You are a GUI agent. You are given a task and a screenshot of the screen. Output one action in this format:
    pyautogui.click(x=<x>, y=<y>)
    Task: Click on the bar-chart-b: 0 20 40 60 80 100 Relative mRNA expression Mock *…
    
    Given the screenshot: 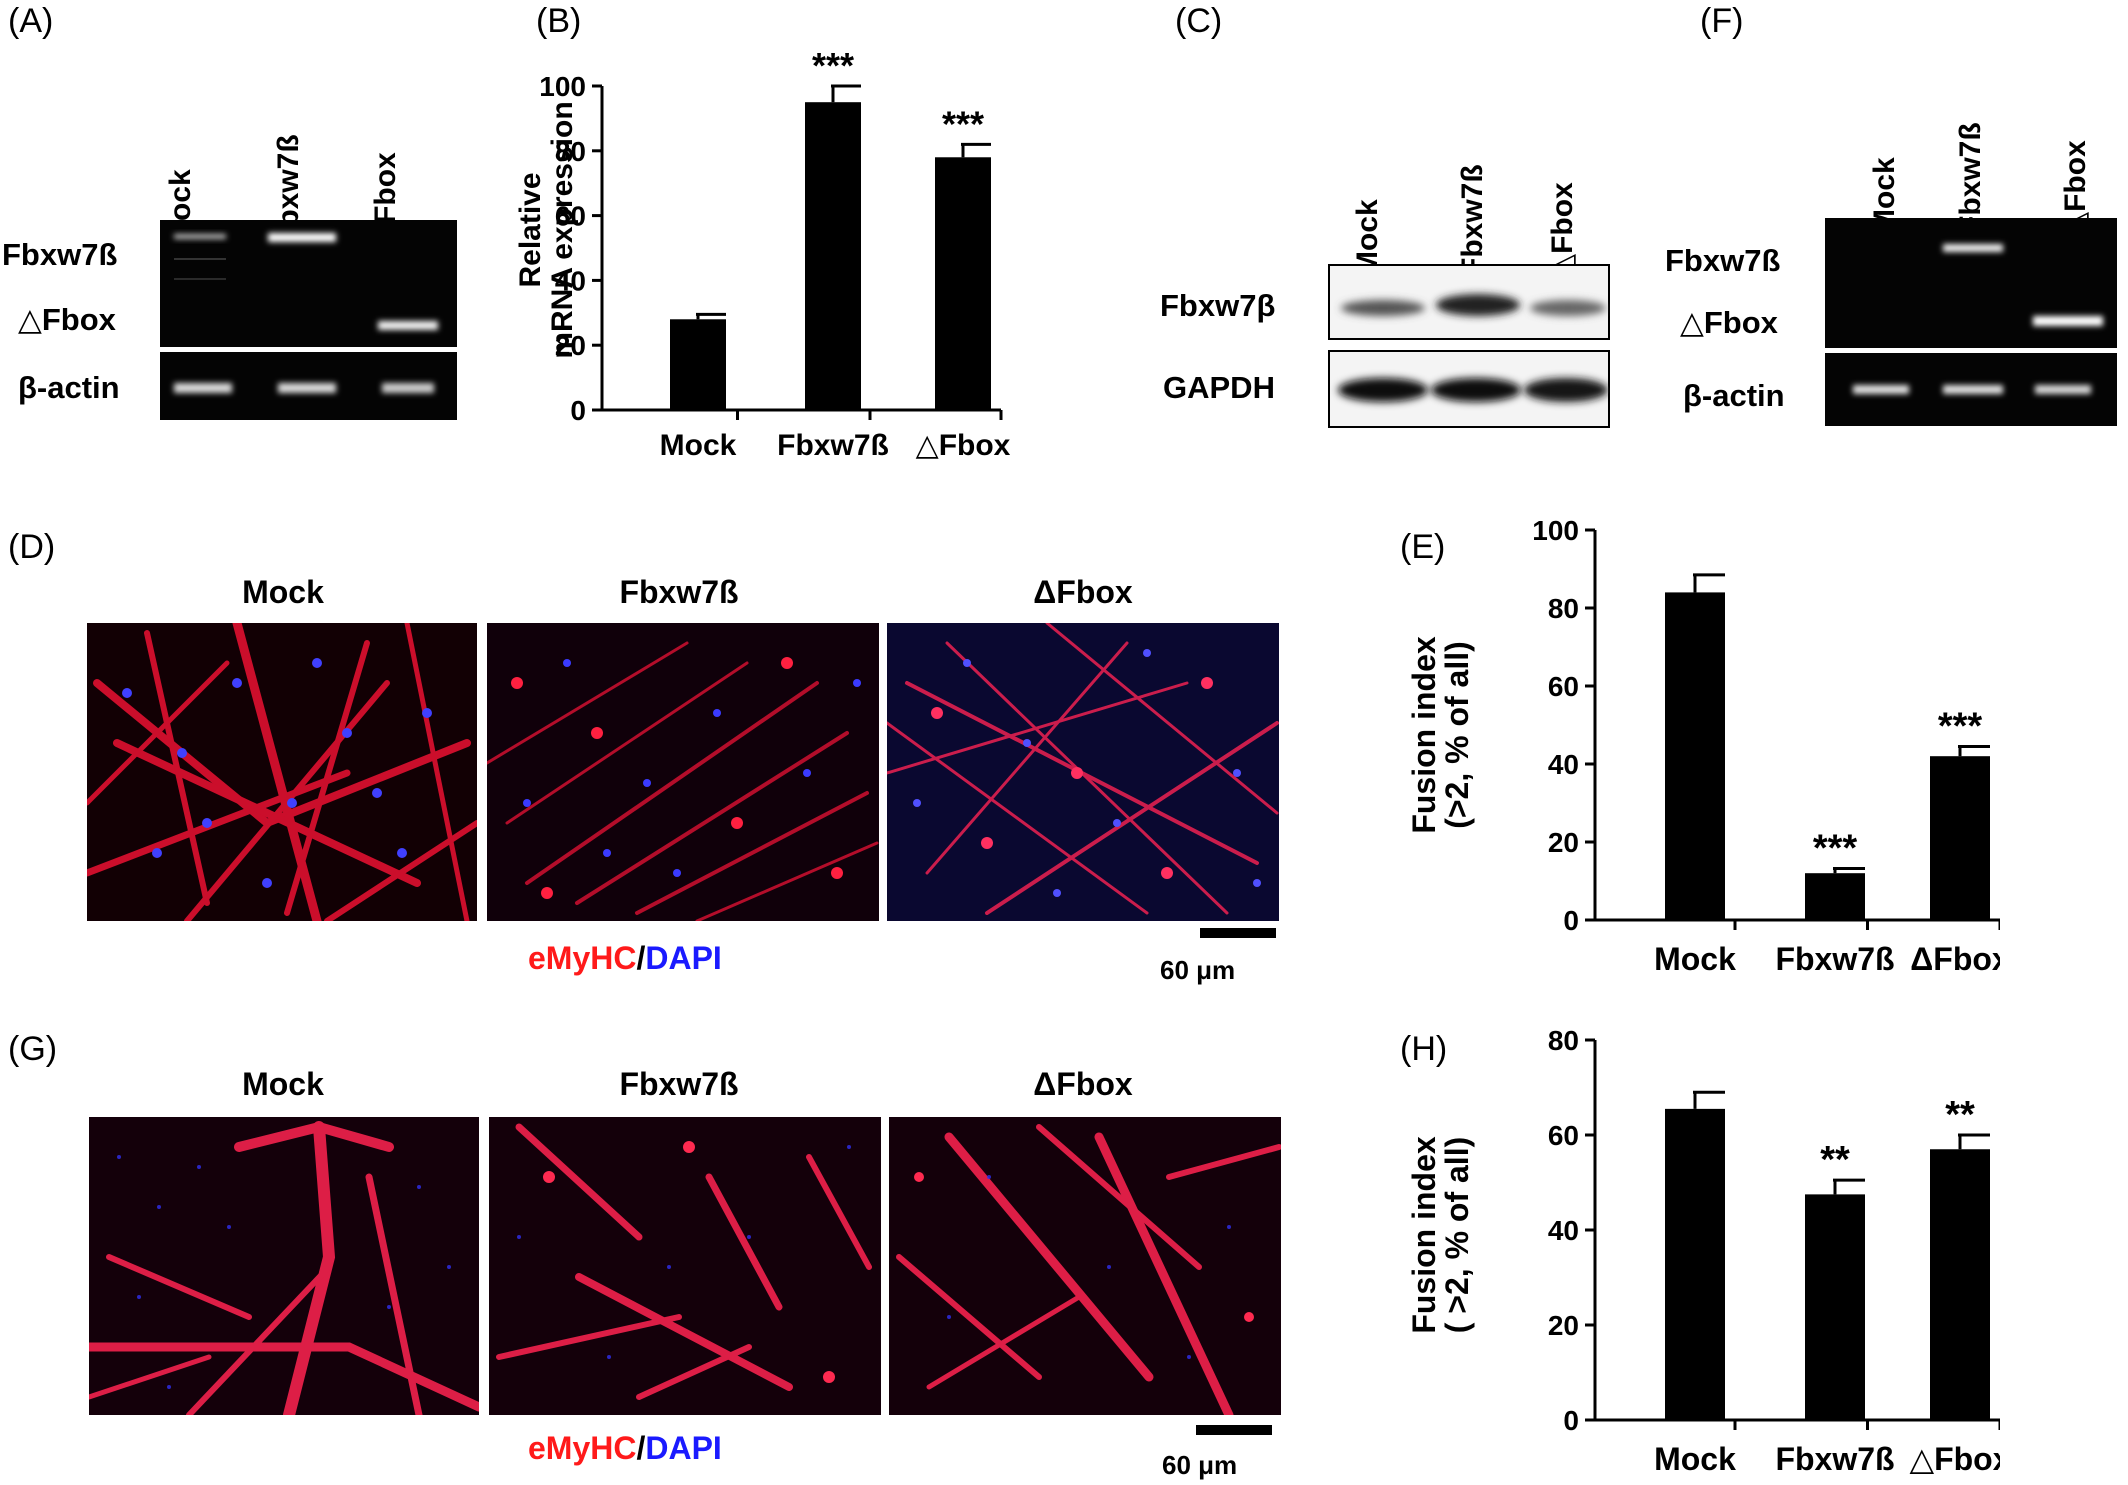 What is the action you would take?
    pyautogui.click(x=762, y=253)
    